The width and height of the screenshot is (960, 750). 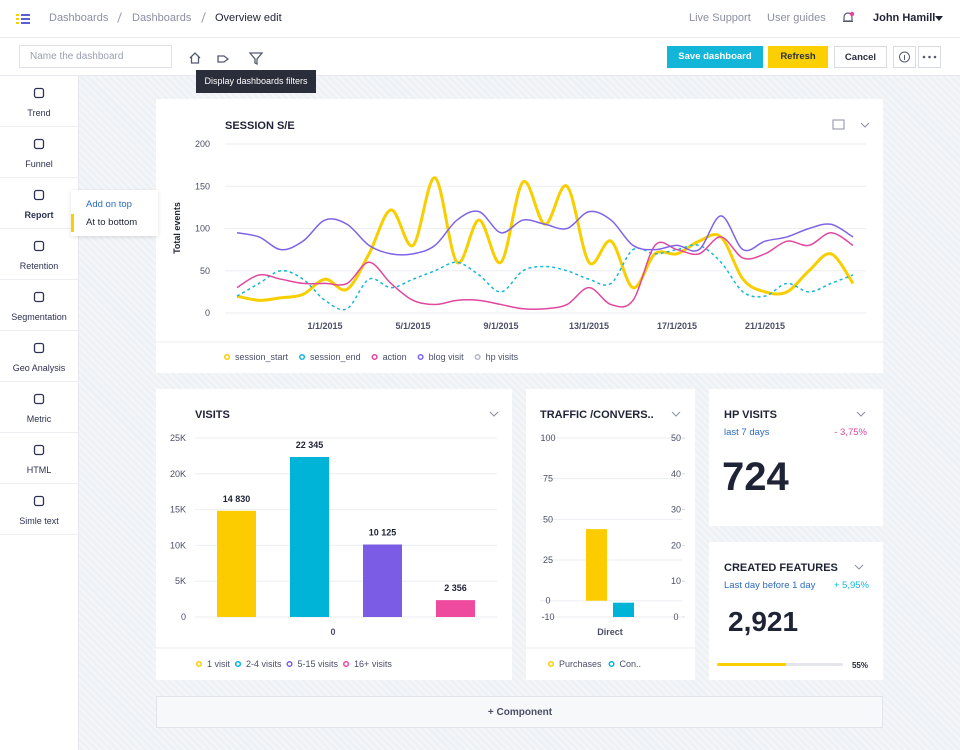 What do you see at coordinates (114, 213) in the screenshot?
I see `dropdown: Add on top At to bottom` at bounding box center [114, 213].